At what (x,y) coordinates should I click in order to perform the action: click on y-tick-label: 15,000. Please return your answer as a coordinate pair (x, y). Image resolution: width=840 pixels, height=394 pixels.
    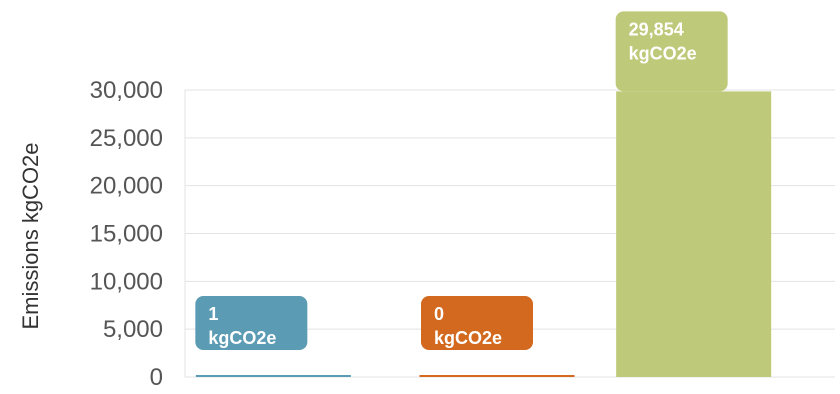
    Looking at the image, I should click on (126, 234).